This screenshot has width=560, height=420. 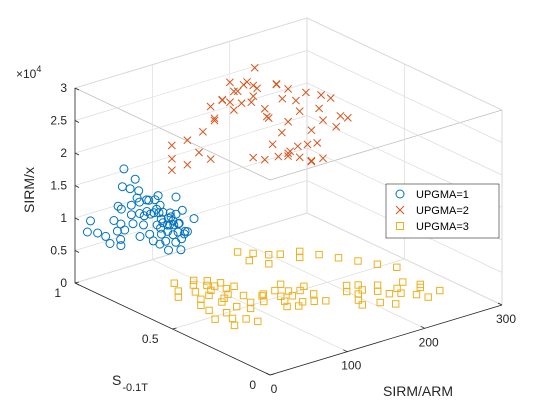 I want to click on x-tick-label: 200, so click(x=429, y=342).